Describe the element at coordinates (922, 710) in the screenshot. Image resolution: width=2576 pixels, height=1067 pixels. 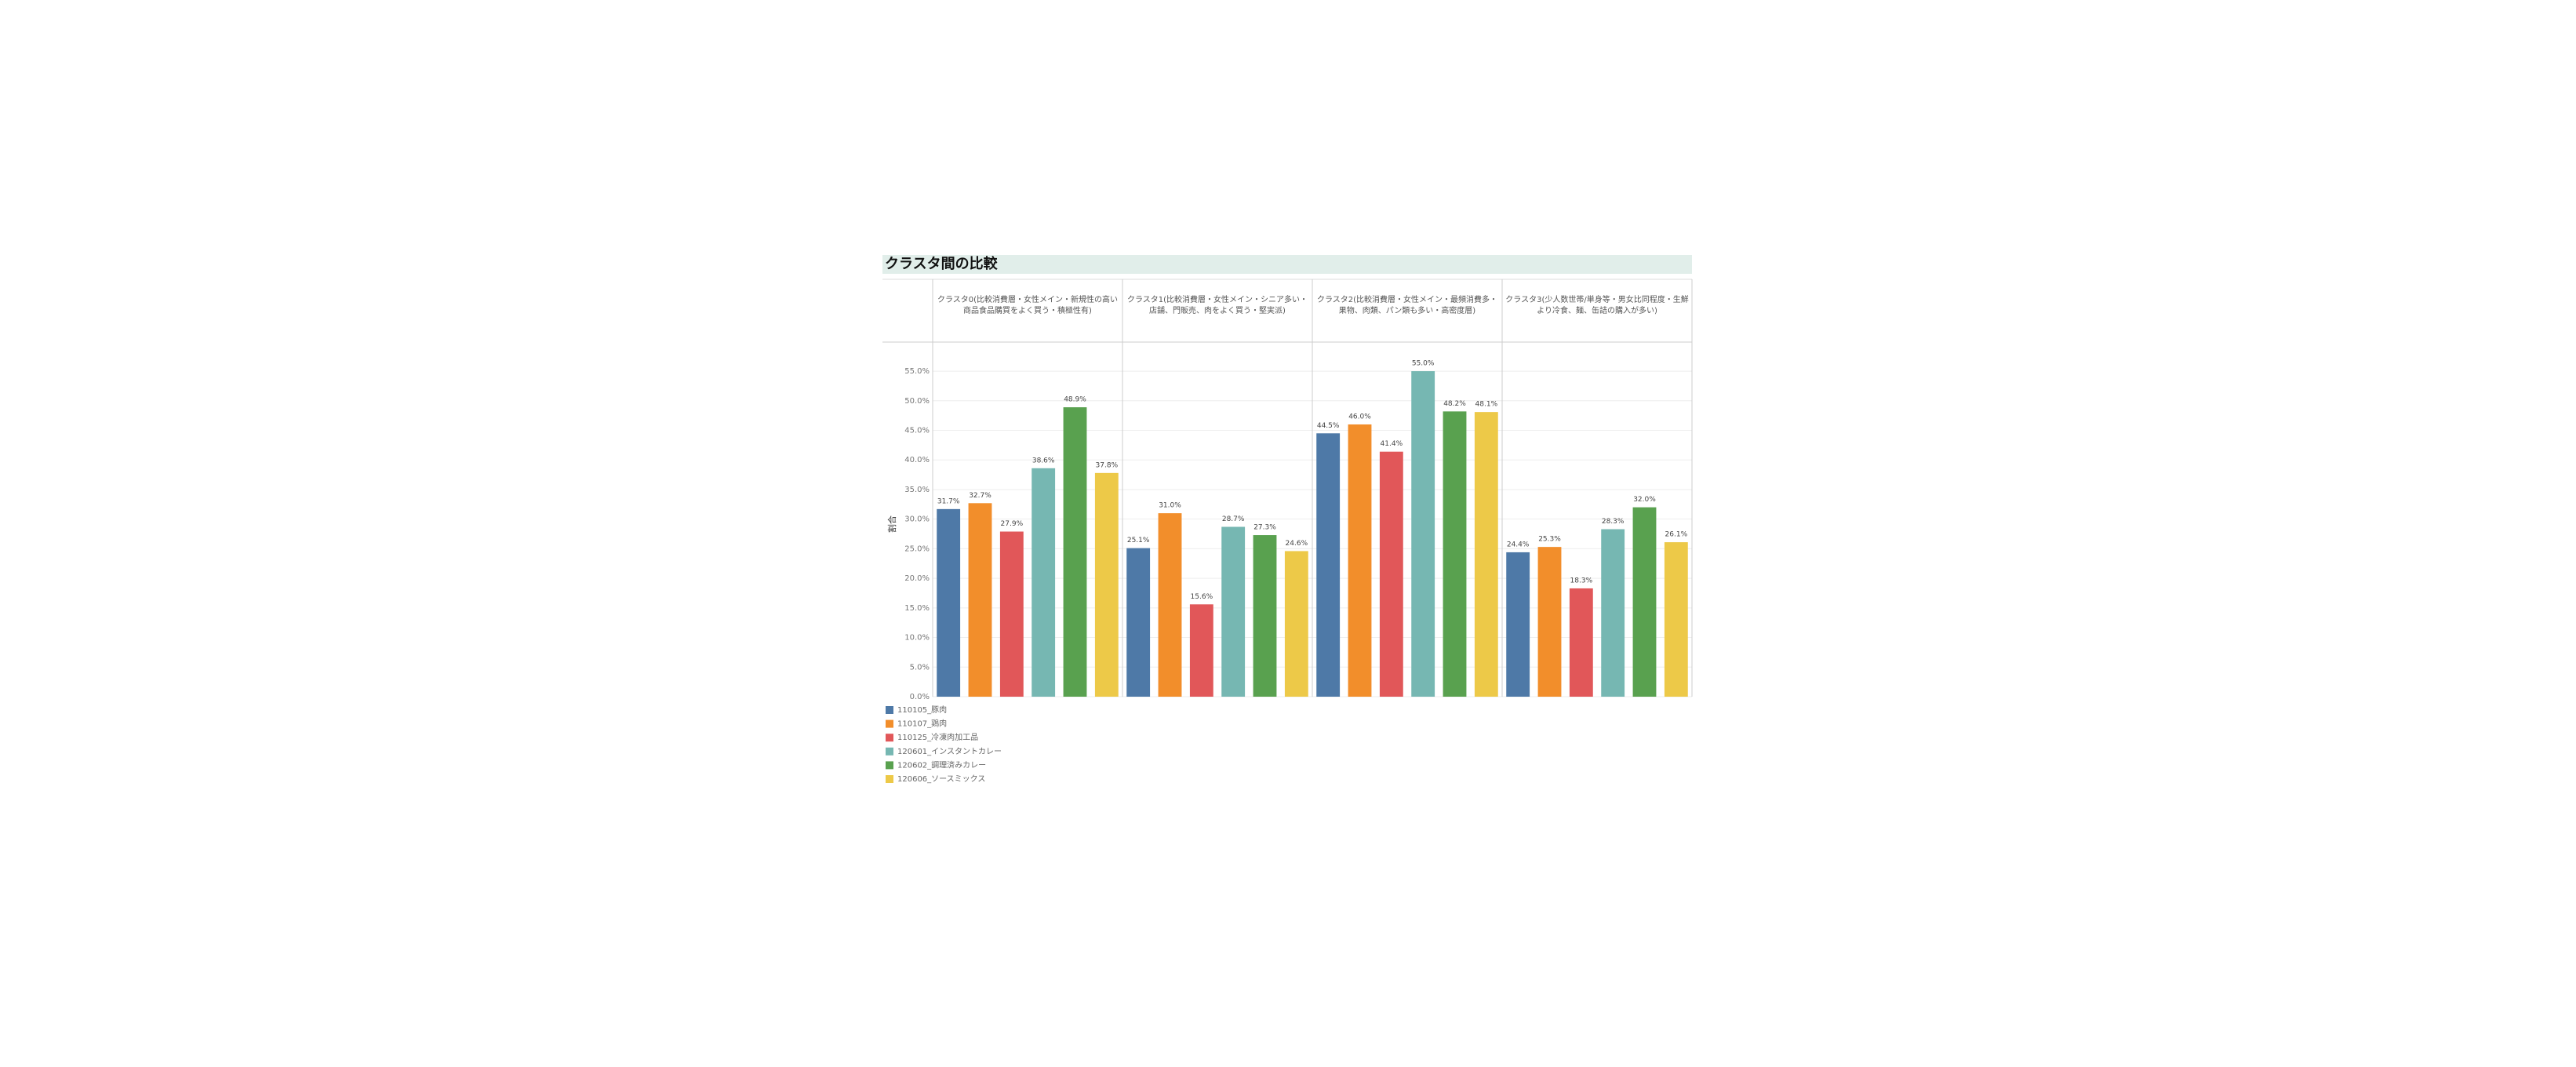
I see `legend-label: 110105_豚肉` at that location.